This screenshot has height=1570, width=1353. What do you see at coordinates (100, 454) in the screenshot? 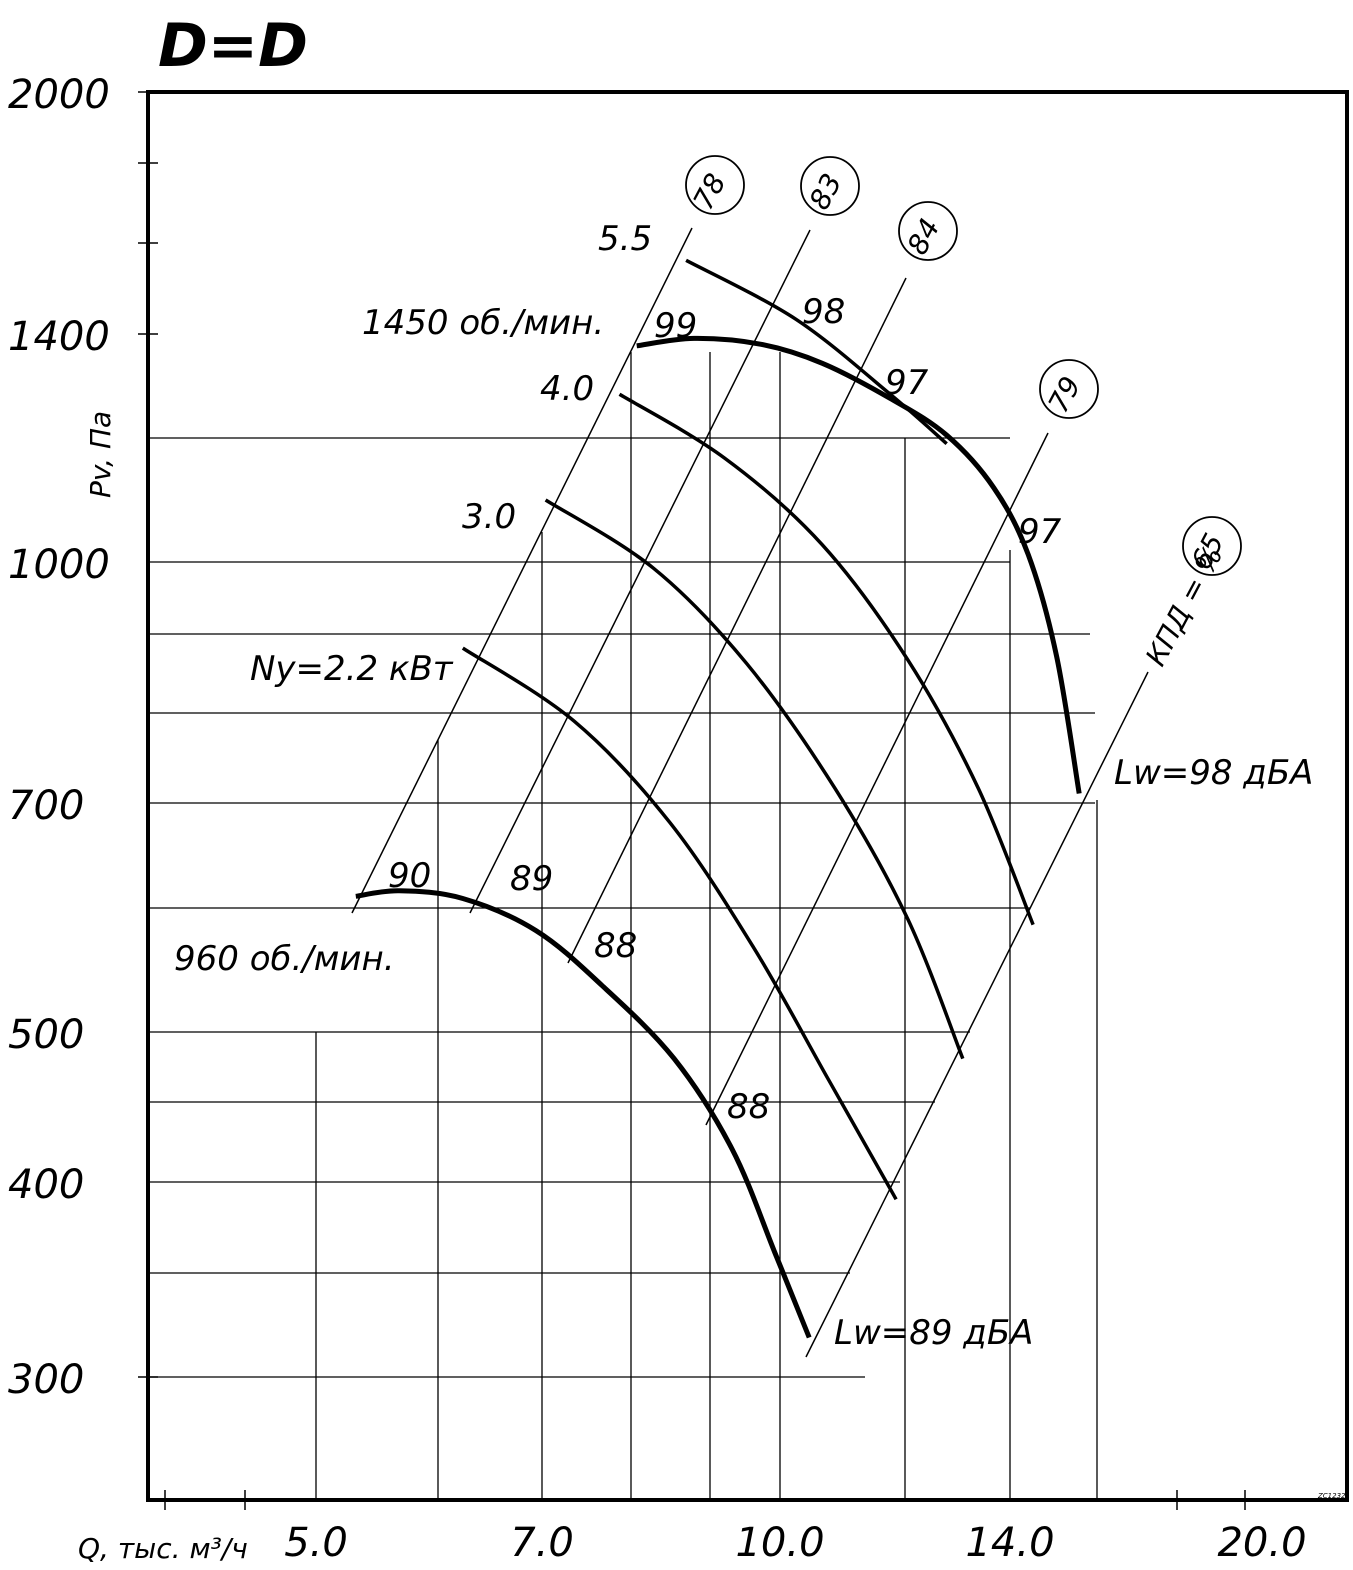
I see `y-axis-label: Pv, Па` at bounding box center [100, 454].